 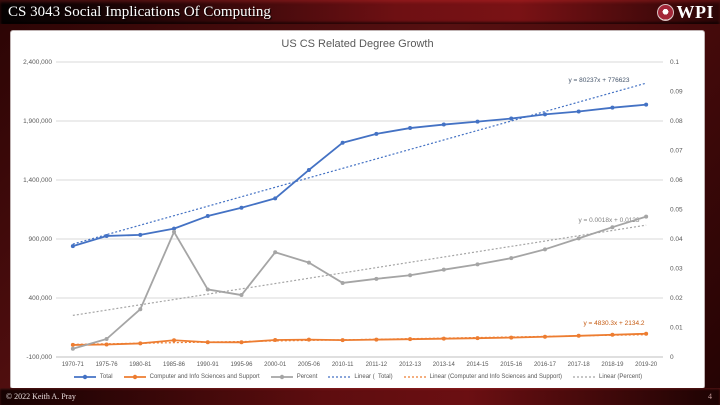 What do you see at coordinates (676, 328) in the screenshot?
I see `right-axis-tick: 0.01` at bounding box center [676, 328].